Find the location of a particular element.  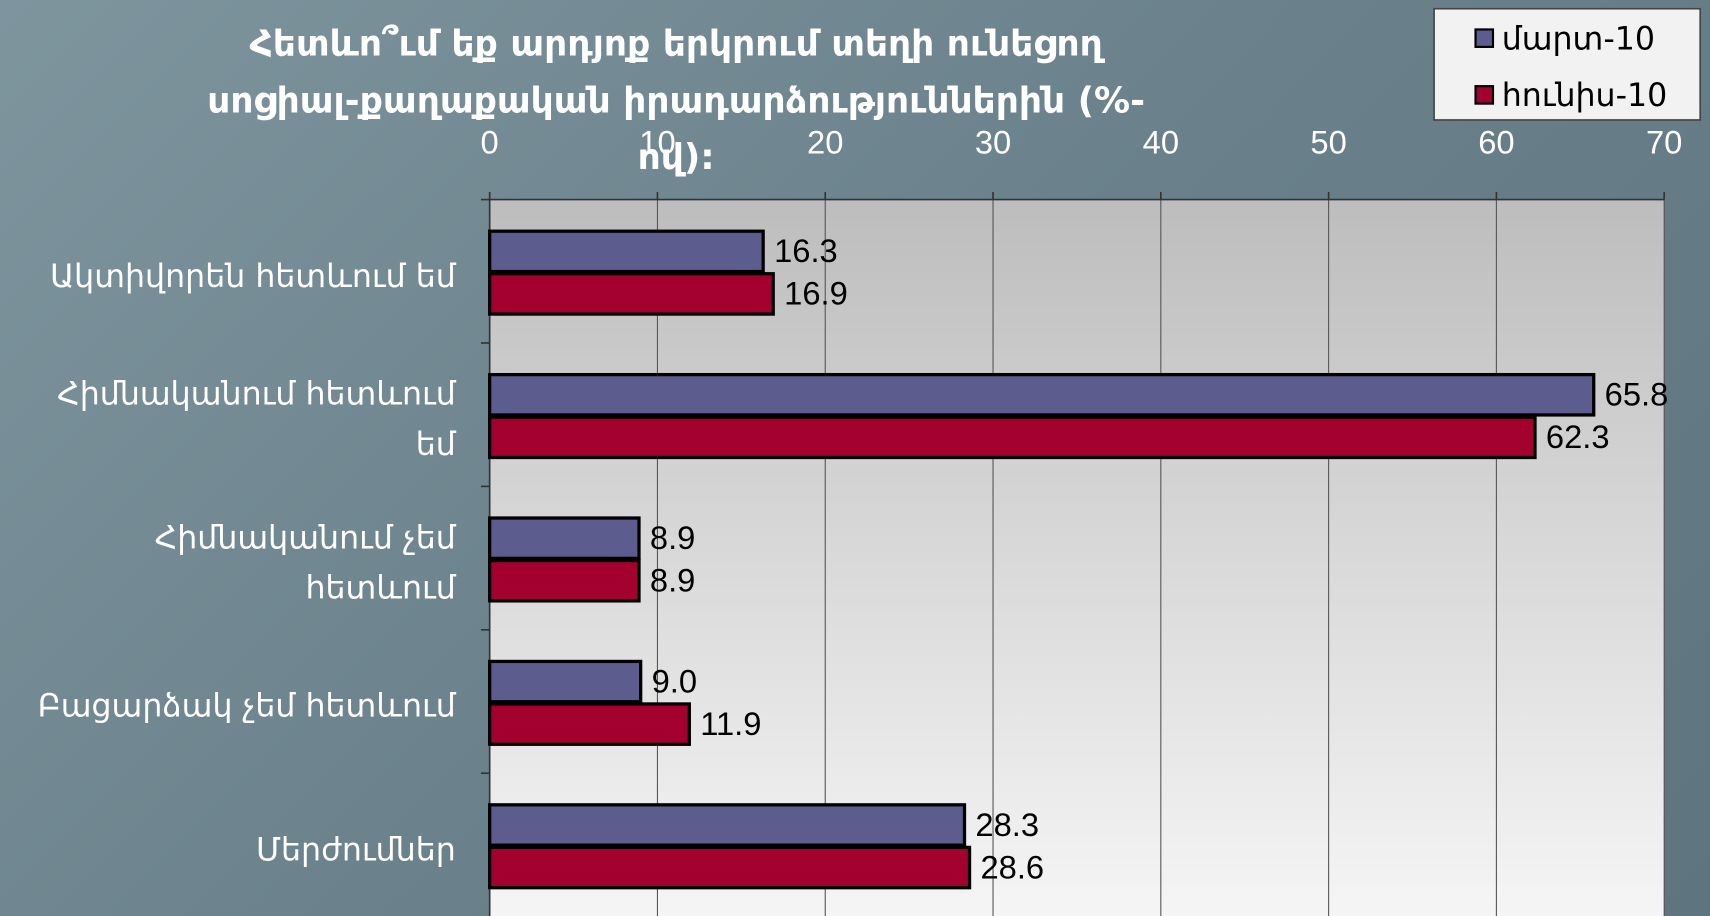

x-tick-label: 50 is located at coordinates (1328, 142).